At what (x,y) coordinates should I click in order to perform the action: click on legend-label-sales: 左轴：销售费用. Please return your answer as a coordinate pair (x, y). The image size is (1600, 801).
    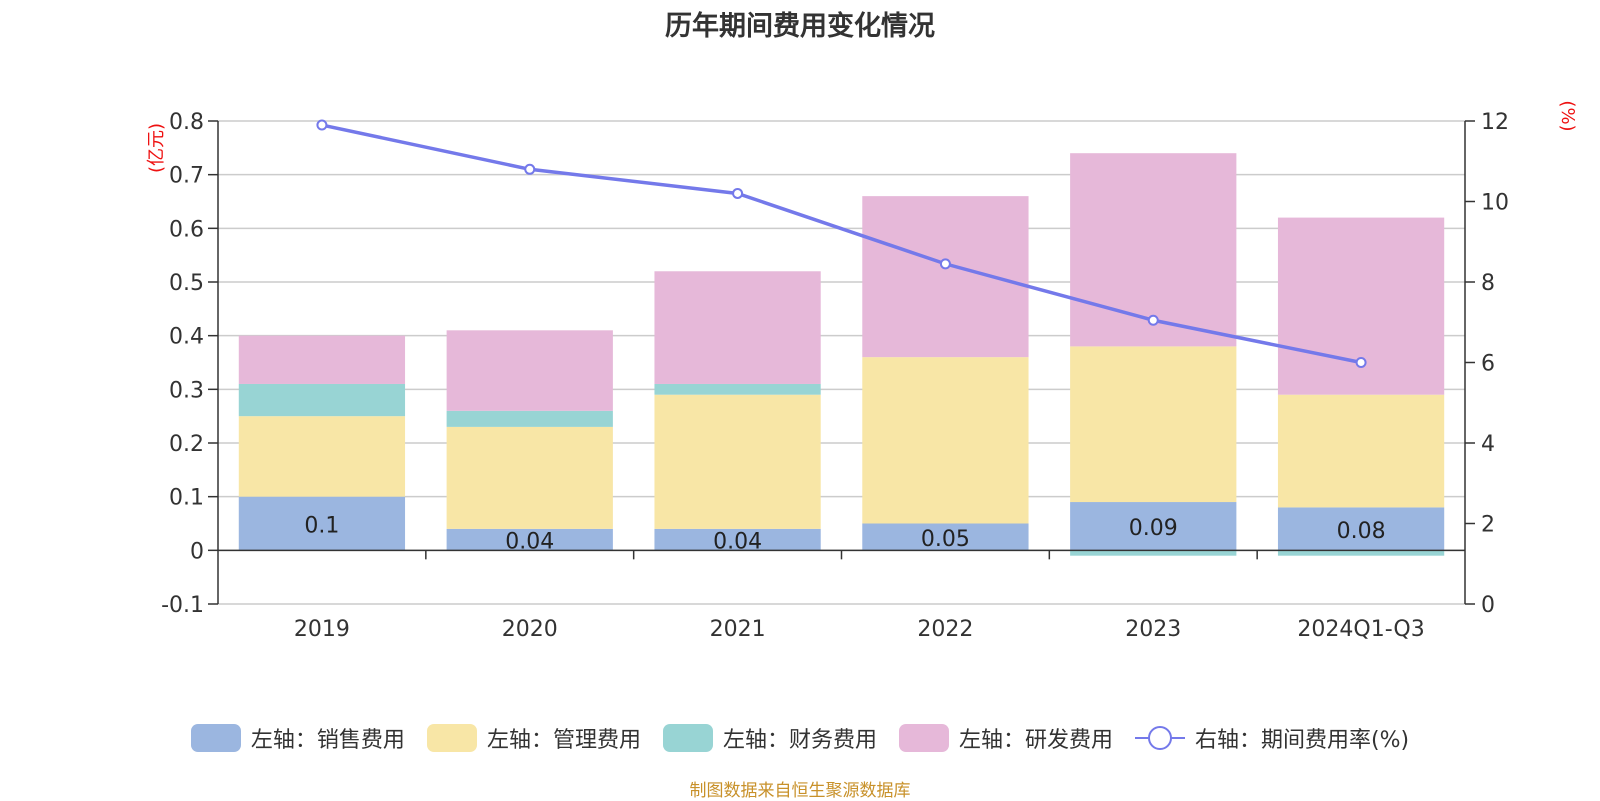
    Looking at the image, I should click on (327, 740).